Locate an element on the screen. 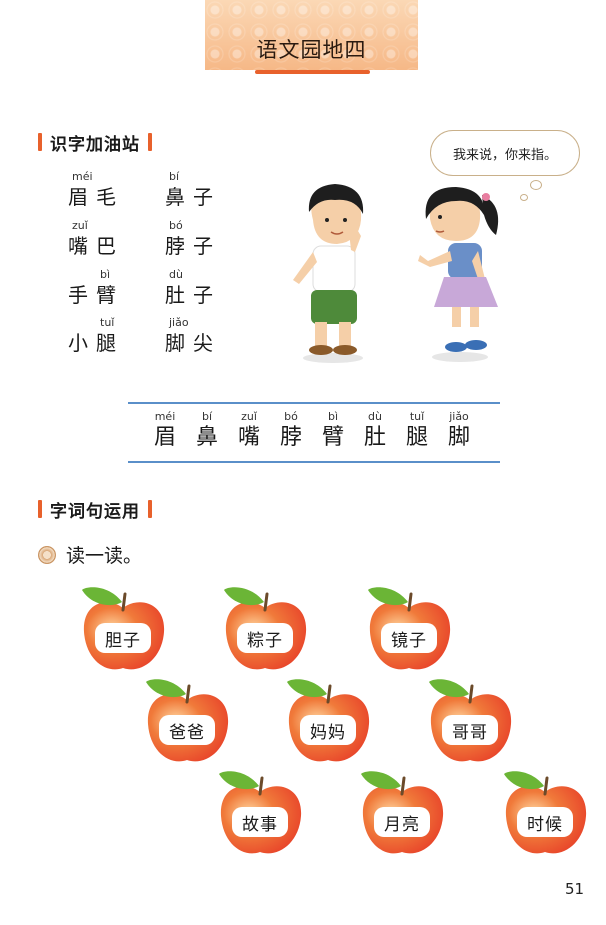  strip-char: jiǎo 脚 is located at coordinates (459, 431).